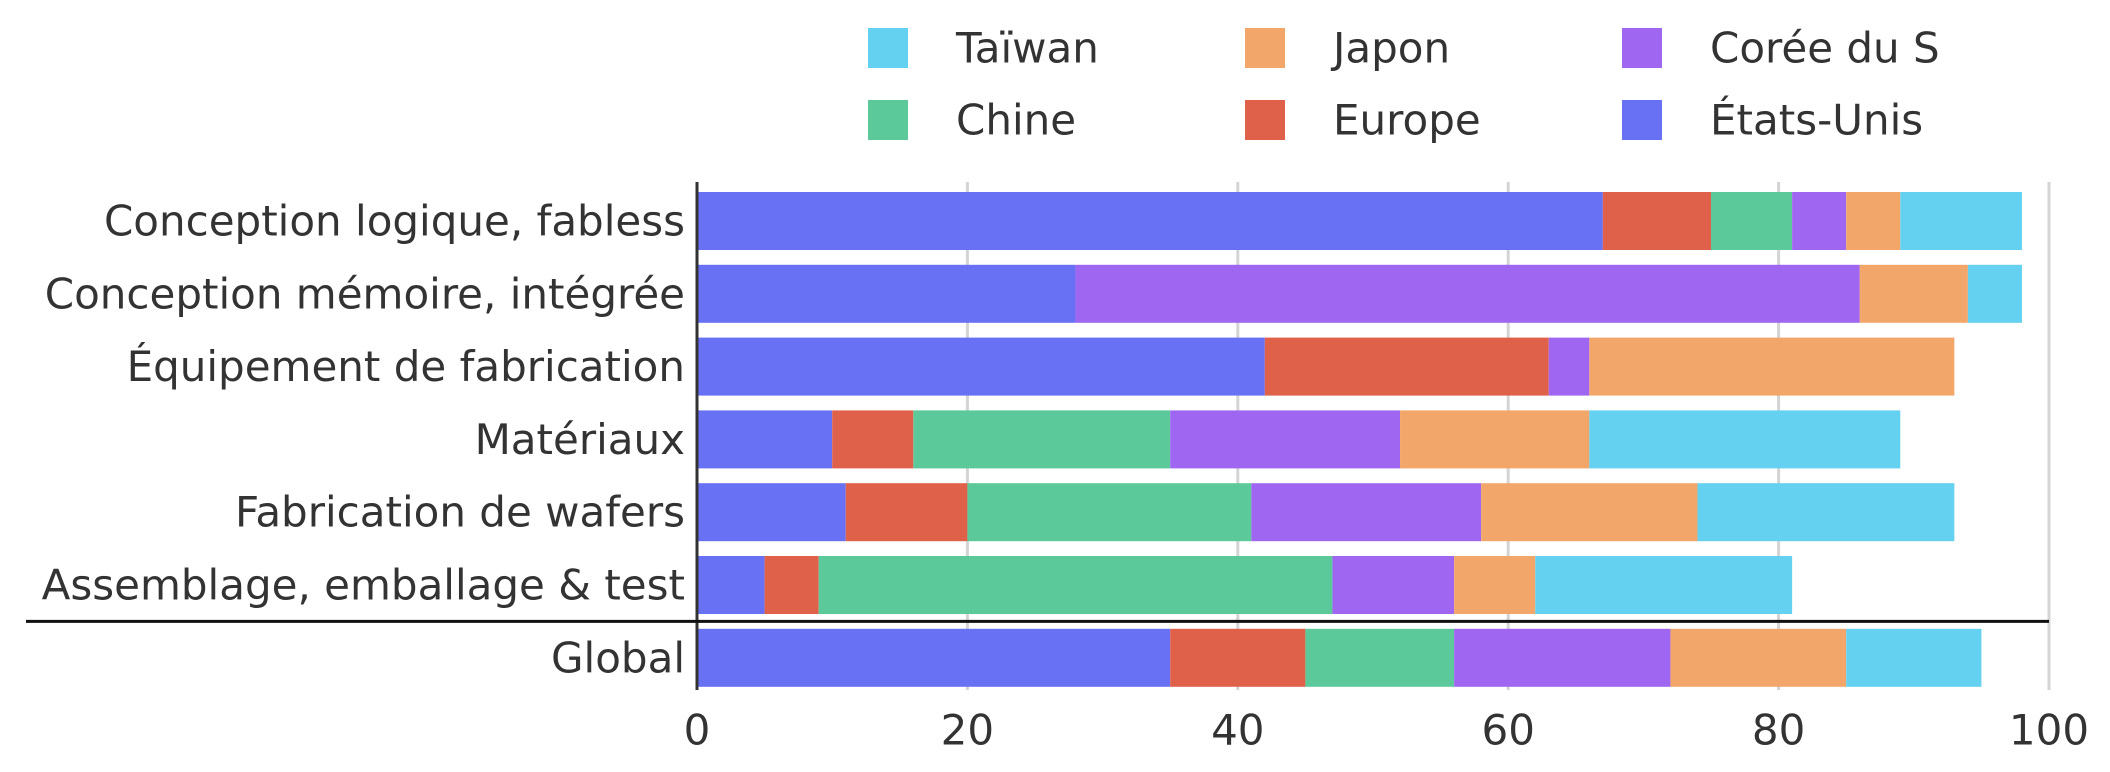 This screenshot has height=772, width=2110. Describe the element at coordinates (1816, 120) in the screenshot. I see `legend-label: États-Unis` at that location.